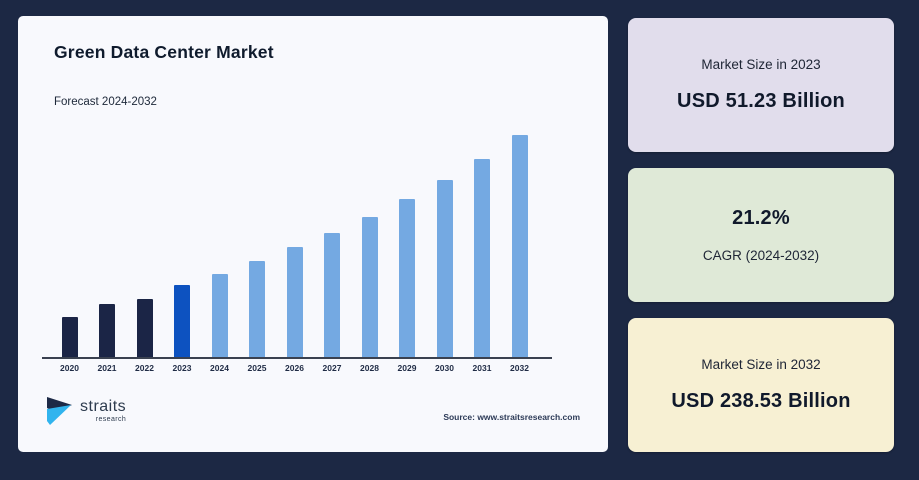 This screenshot has height=480, width=919. I want to click on x-tick-label-2026: 2026, so click(294, 368).